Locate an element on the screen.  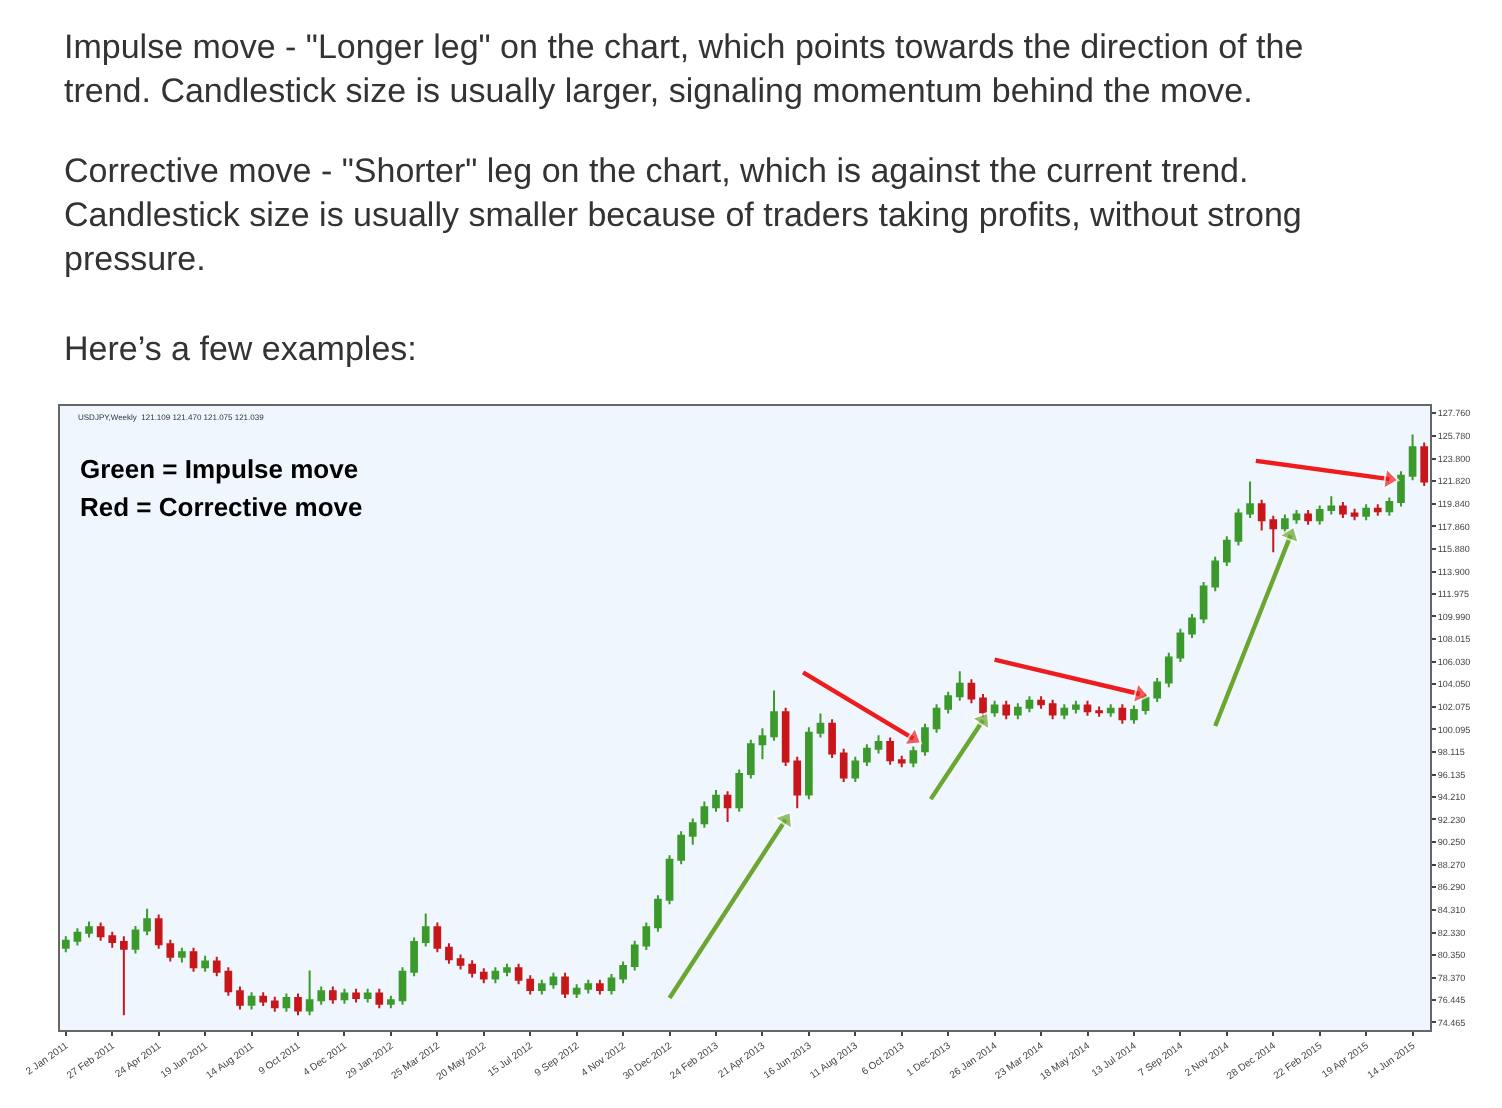
annotation: Green = Impulse move is located at coordinates (219, 469).